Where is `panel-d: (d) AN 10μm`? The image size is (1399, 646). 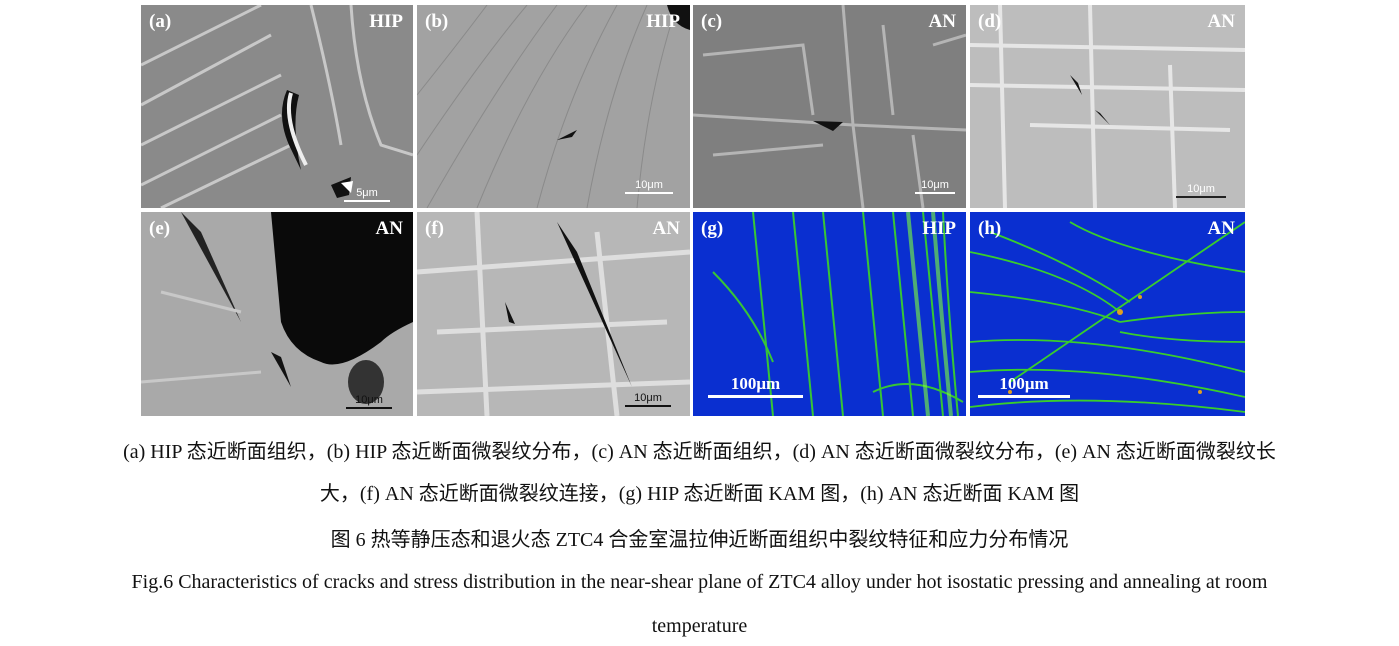 panel-d: (d) AN 10μm is located at coordinates (1107, 106).